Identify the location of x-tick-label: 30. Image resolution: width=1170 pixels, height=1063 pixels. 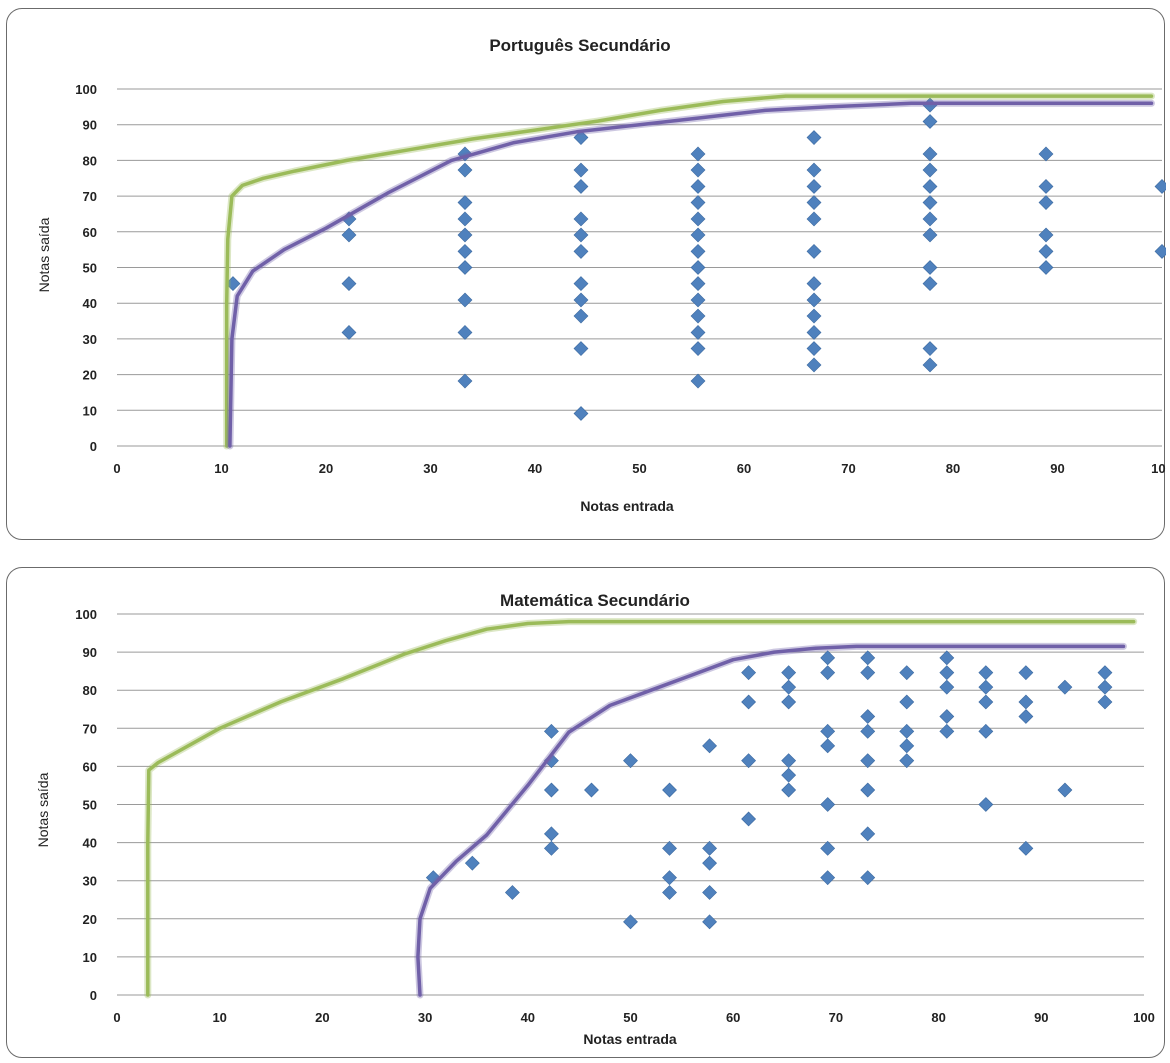
(425, 1017).